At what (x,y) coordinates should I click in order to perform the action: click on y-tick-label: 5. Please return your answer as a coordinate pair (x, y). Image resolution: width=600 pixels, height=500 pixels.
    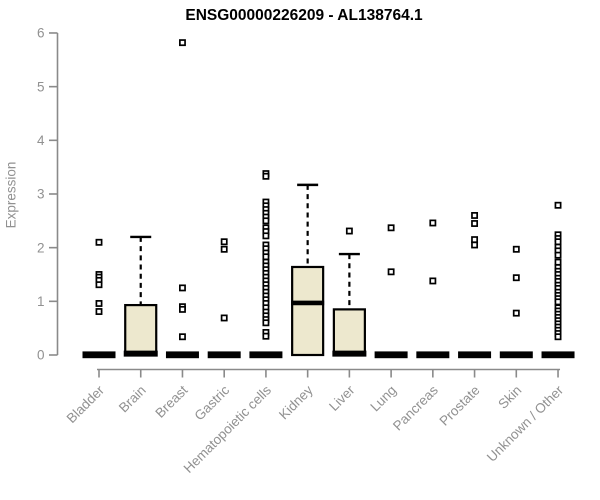
    Looking at the image, I should click on (41, 86).